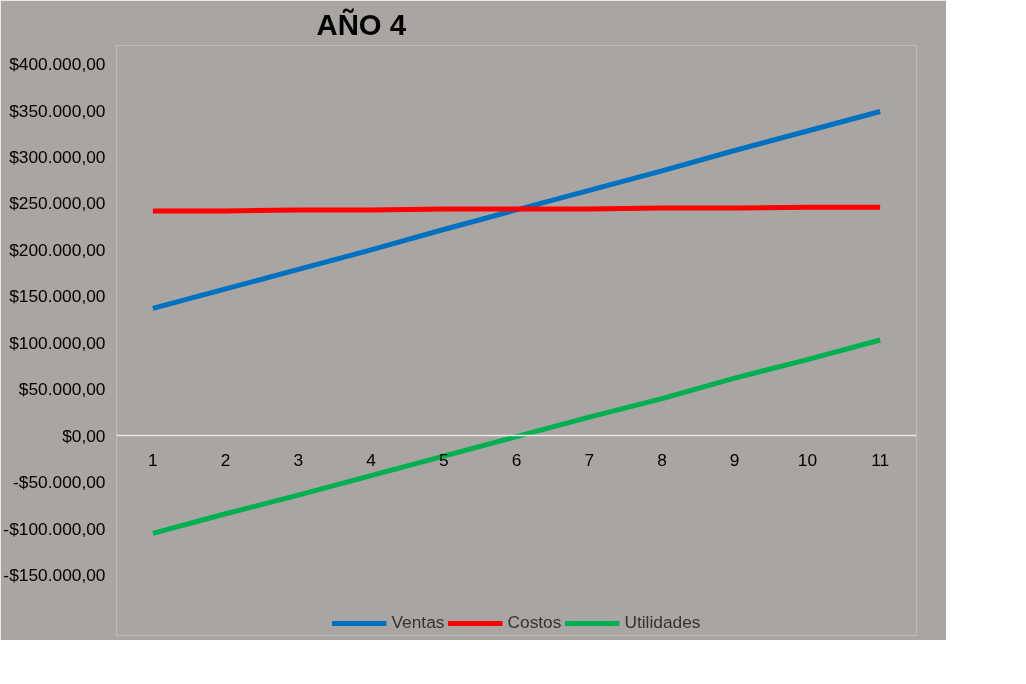 The width and height of the screenshot is (1026, 684). Describe the element at coordinates (361, 24) in the screenshot. I see `chart-title: AÑO 4` at that location.